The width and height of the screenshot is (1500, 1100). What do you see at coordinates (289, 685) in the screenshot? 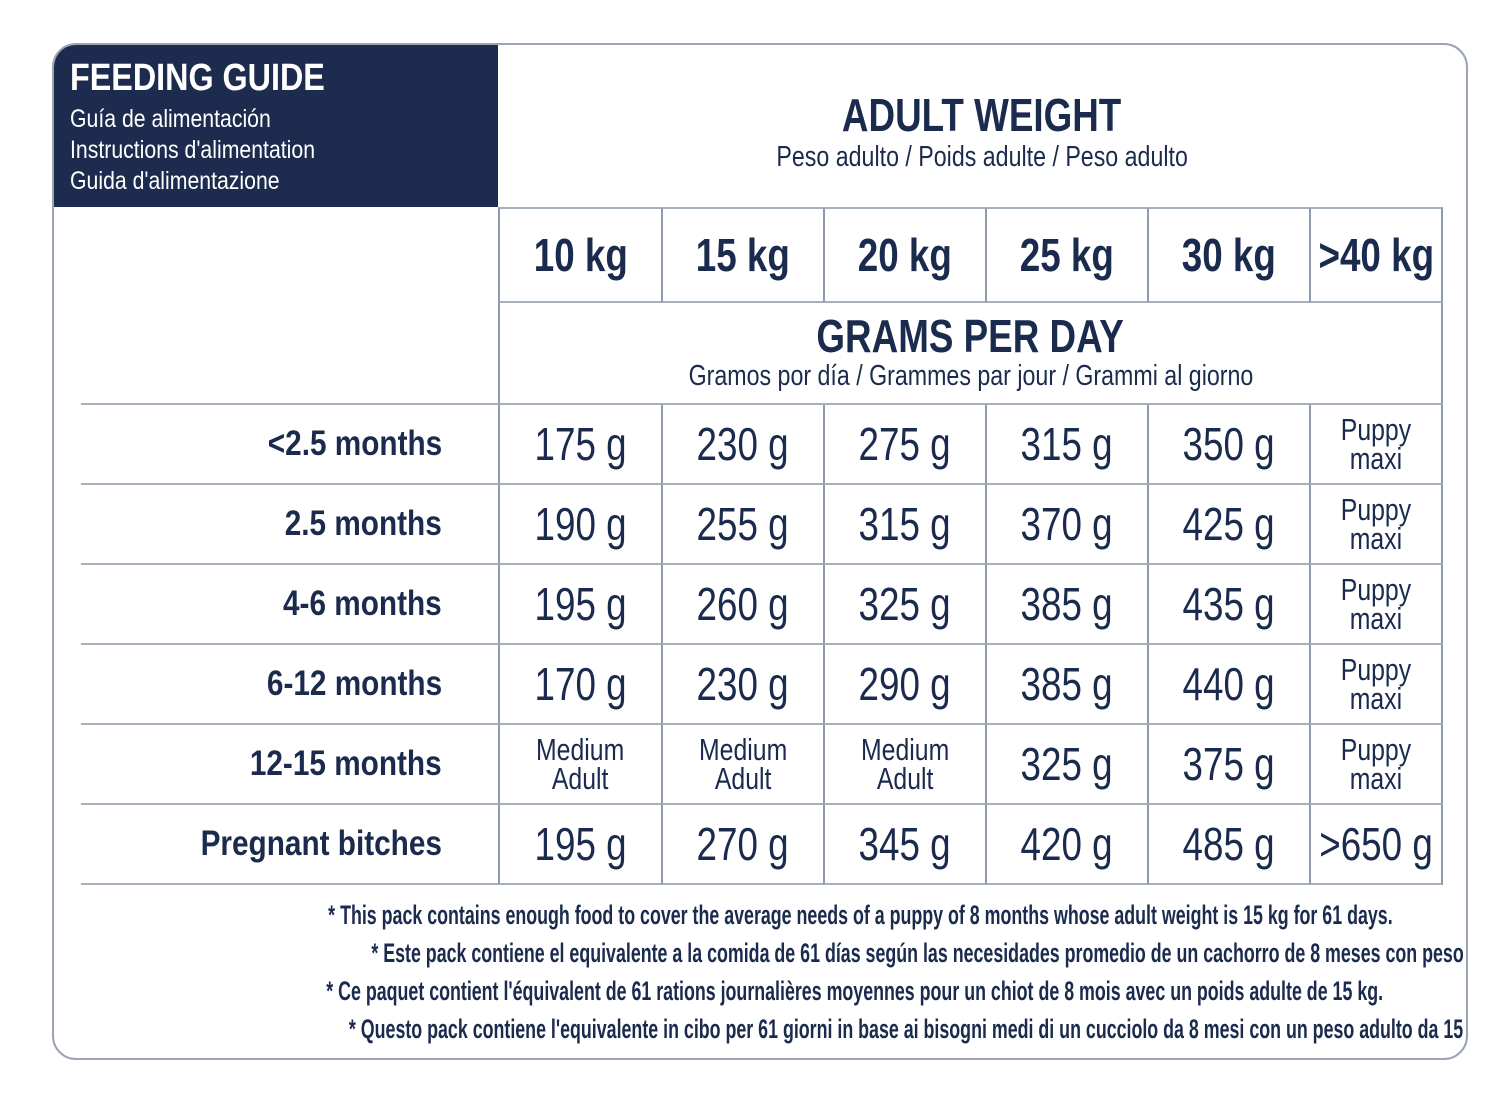
I see `row-label: 6-12 months` at bounding box center [289, 685].